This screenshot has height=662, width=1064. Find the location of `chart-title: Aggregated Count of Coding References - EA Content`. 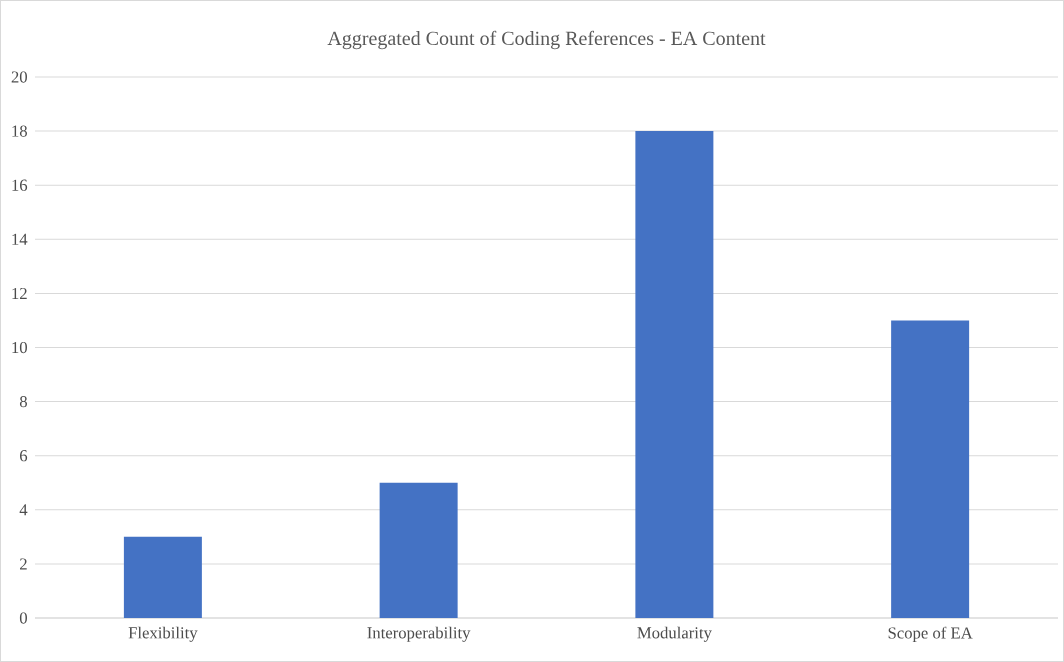

chart-title: Aggregated Count of Coding References - EA Content is located at coordinates (546, 40).